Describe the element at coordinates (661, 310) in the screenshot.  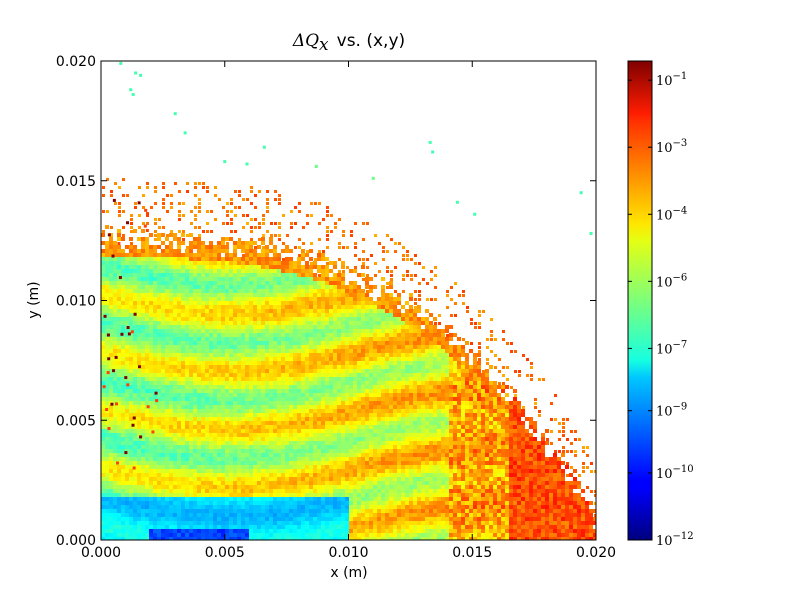
I see `colorbar-ticks: 10⁻¹² 10⁻¹⁰ 10⁻⁹ 10⁻⁷ 10⁻⁶ 10⁻⁴ 10⁻³ 10⁻¹` at that location.